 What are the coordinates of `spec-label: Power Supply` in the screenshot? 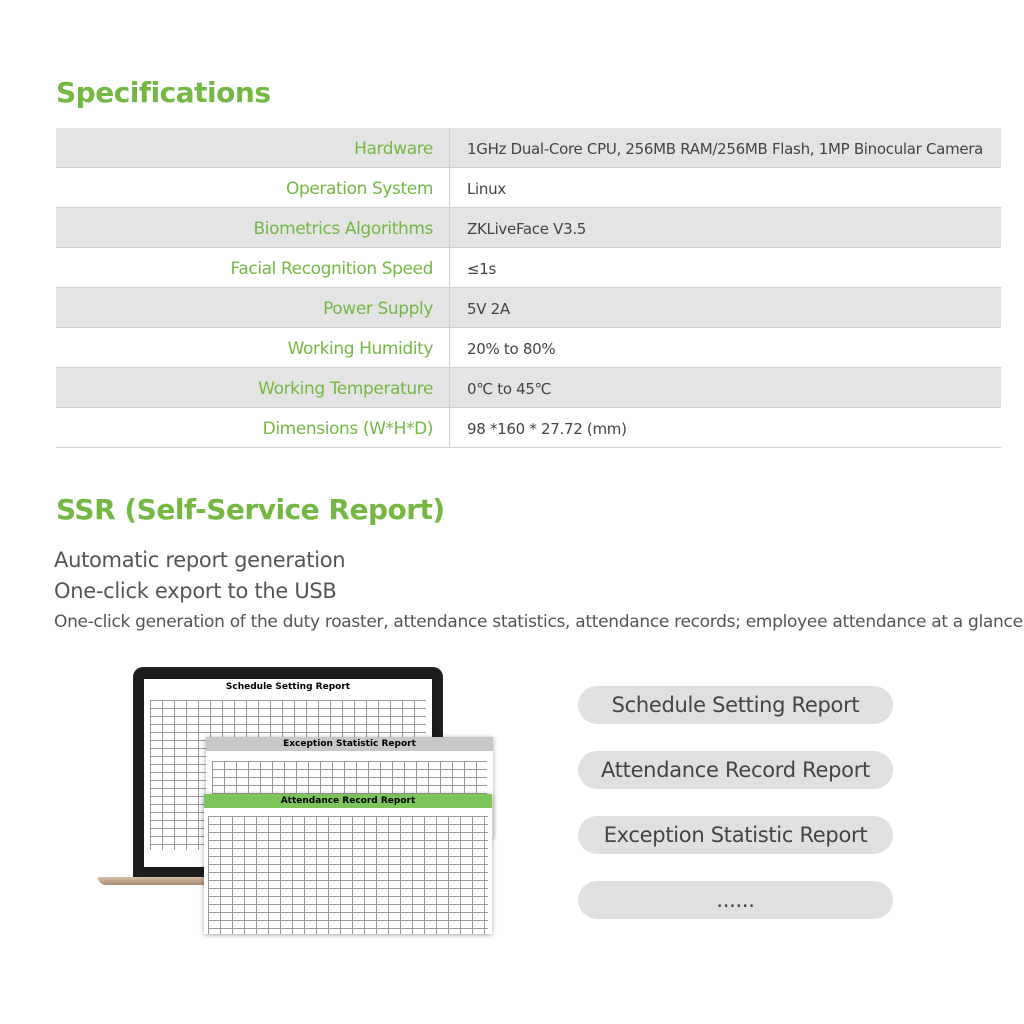 It's located at (378, 309).